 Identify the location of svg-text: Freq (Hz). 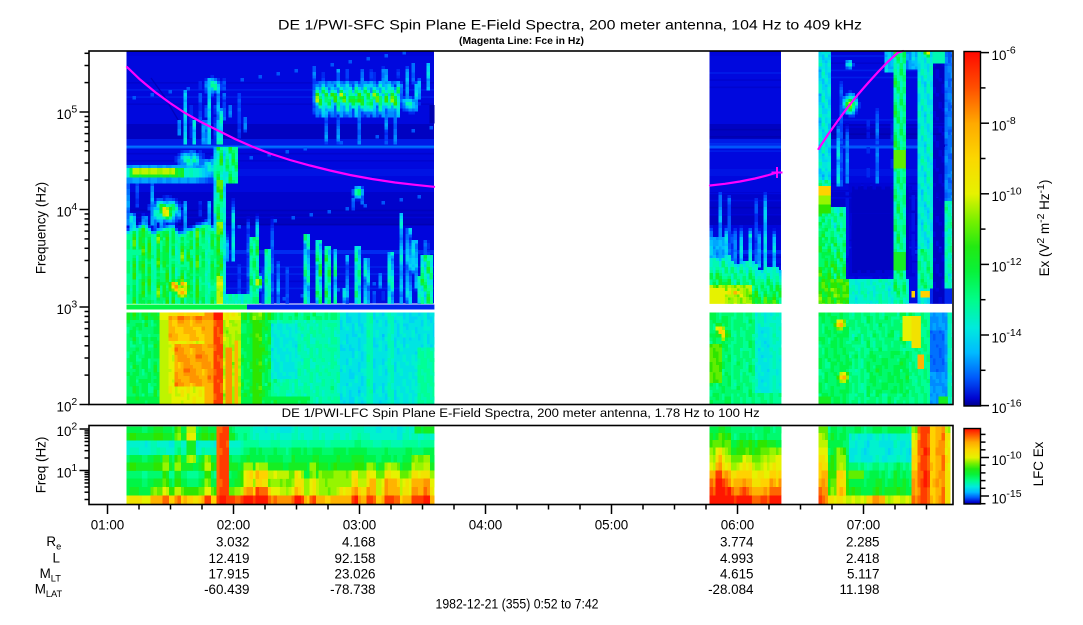
(41, 465).